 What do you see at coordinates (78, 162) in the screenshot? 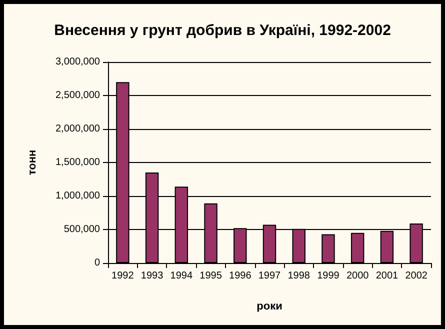
I see `y-tick-label: 1,500,000` at bounding box center [78, 162].